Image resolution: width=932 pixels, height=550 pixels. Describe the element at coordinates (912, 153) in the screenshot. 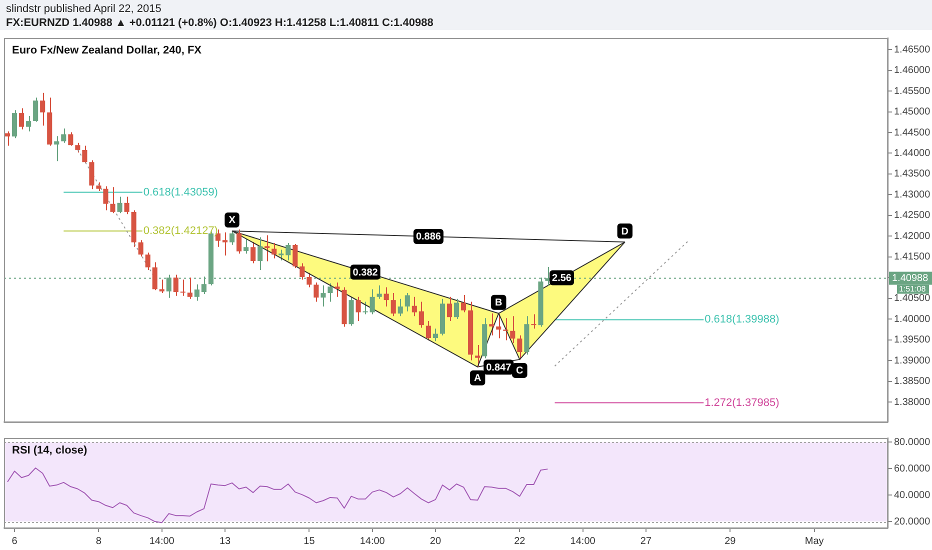

I see `y-tick-label: 1.44000` at that location.